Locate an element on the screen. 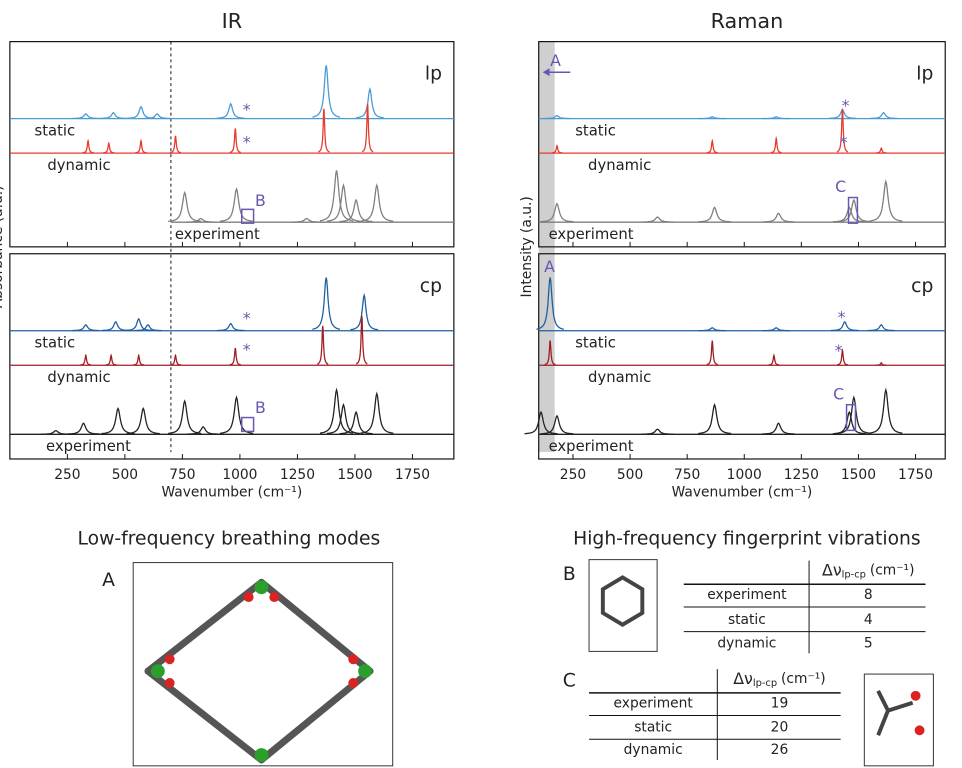  x-tick-label: 1500 is located at coordinates (858, 475).